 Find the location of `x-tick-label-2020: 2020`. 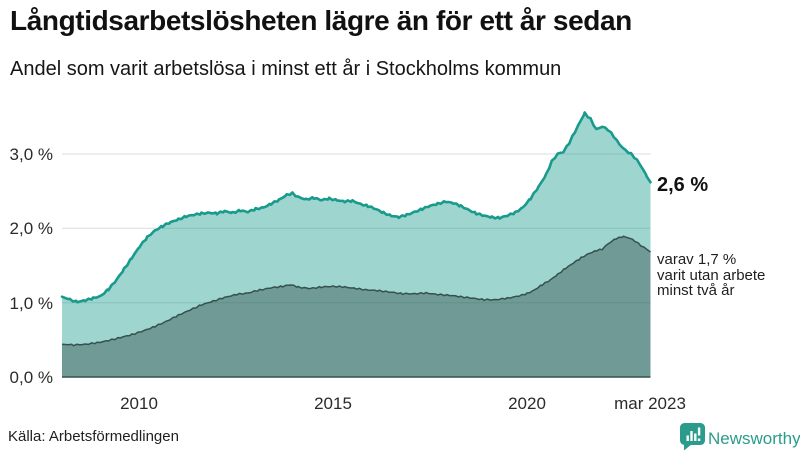

x-tick-label-2020: 2020 is located at coordinates (527, 403).